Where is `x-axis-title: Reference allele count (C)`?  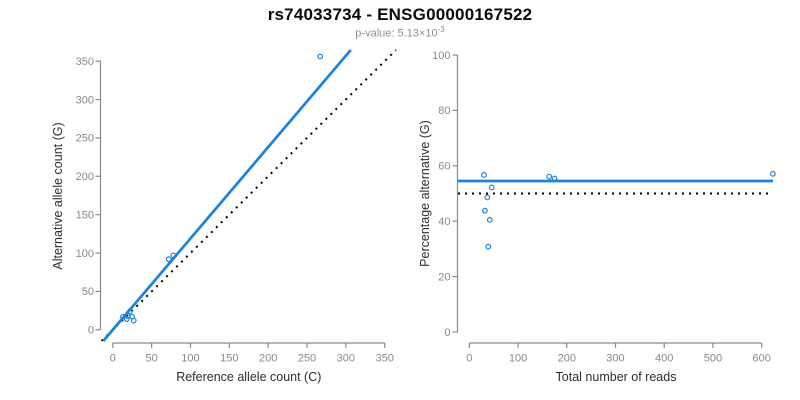
x-axis-title: Reference allele count (C) is located at coordinates (248, 377).